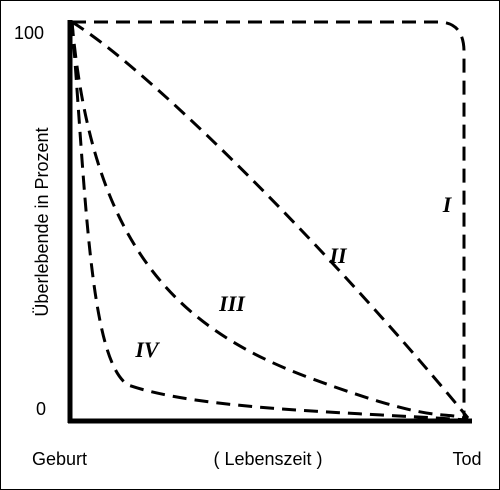  Describe the element at coordinates (59, 459) in the screenshot. I see `x-start-label: Geburt` at that location.